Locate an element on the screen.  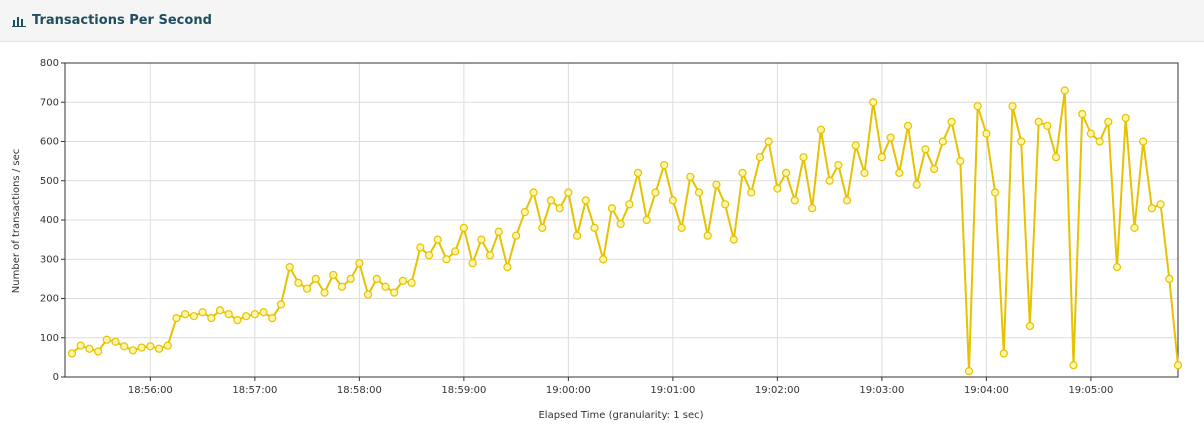
y-tick-label: 700 is located at coordinates (49, 102).